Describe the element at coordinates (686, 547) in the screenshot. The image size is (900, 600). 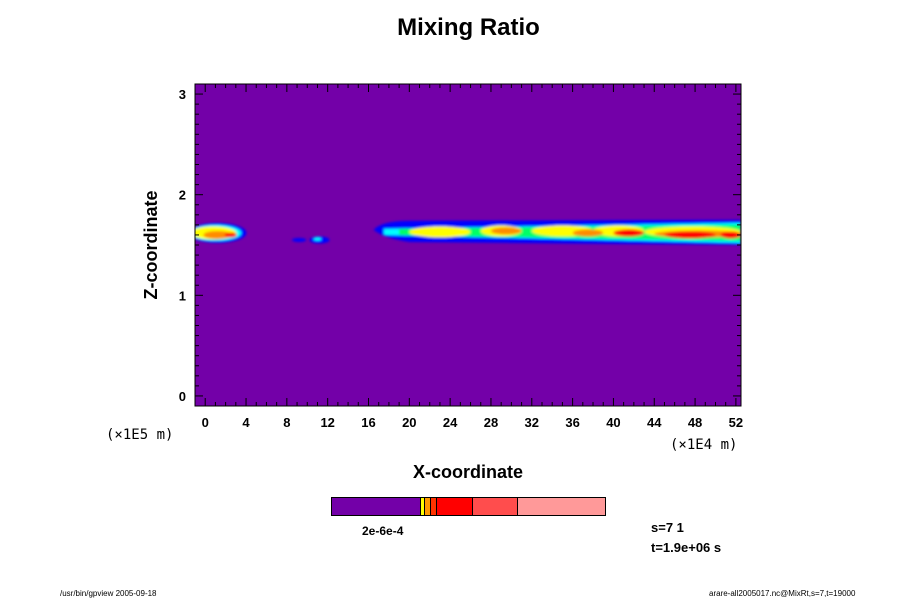
I see `t-value-text: t=1.9e+06 s` at that location.